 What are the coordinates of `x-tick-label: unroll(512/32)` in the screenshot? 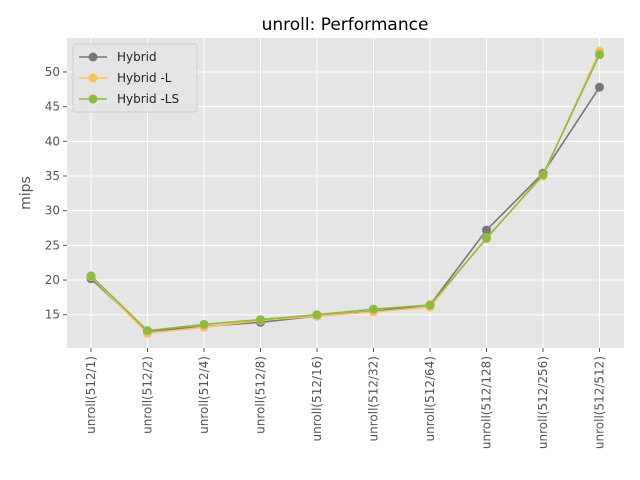 It's located at (374, 398).